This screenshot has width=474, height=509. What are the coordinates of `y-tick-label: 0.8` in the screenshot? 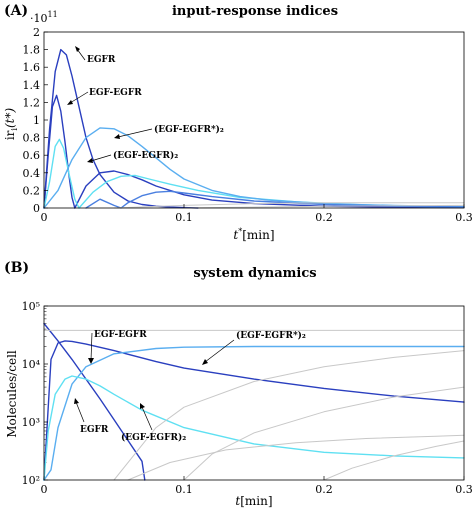 It's located at (32, 138).